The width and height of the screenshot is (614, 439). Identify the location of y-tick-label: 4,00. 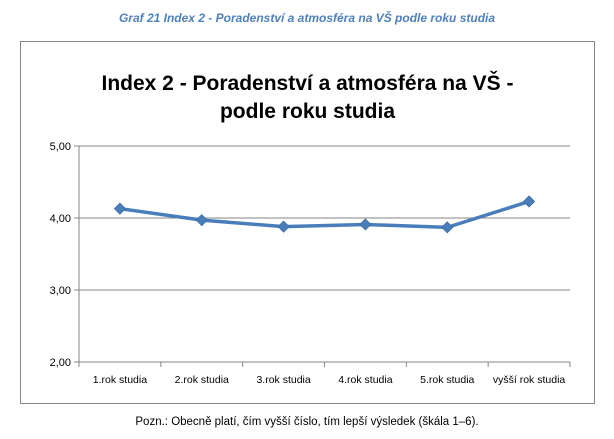
(60, 219).